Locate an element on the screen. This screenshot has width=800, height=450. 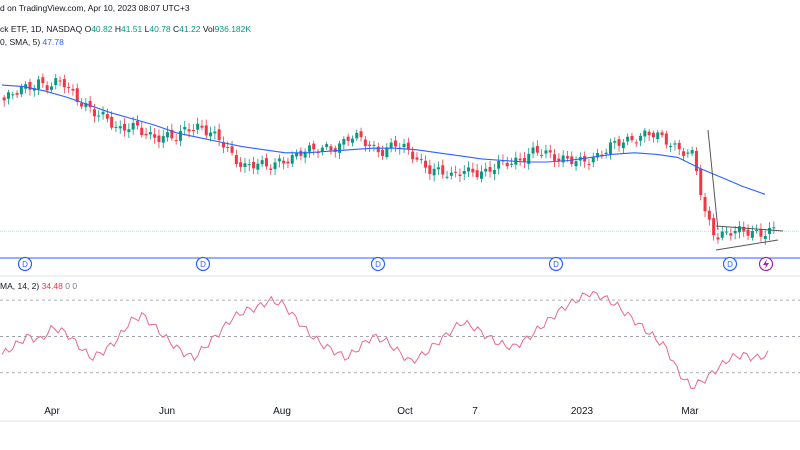
rsi-label: MA, 14, 2) is located at coordinates (20, 286).